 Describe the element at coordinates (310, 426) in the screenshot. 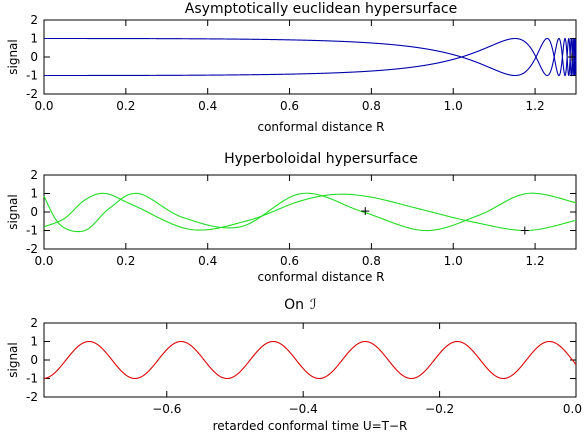

I see `panel3-xlabel: retarded conformal time U=T−R` at that location.